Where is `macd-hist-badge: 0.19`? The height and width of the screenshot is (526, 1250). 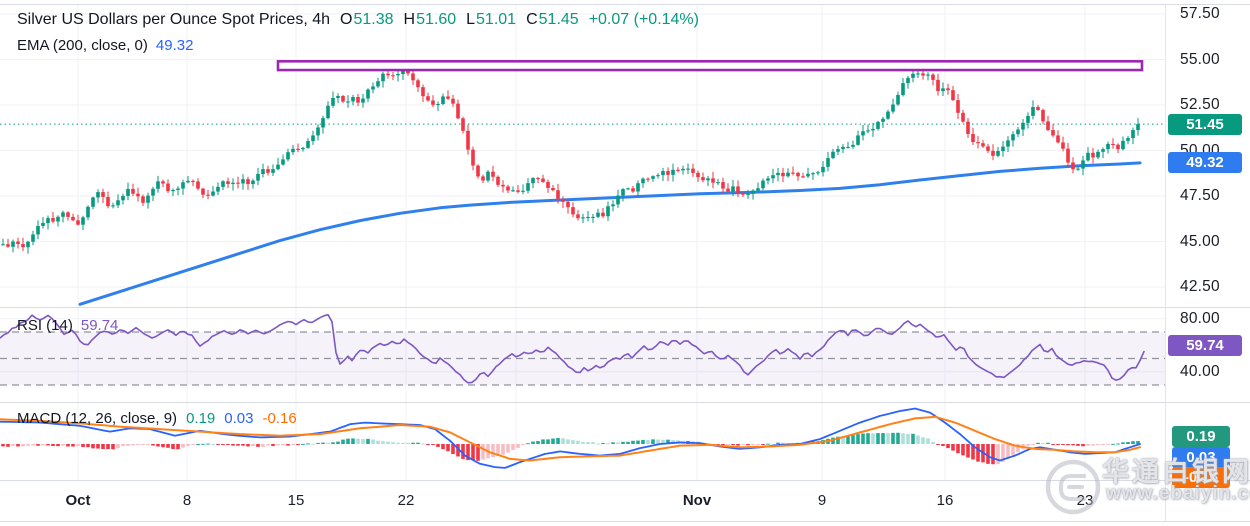
macd-hist-badge: 0.19 is located at coordinates (1201, 436).